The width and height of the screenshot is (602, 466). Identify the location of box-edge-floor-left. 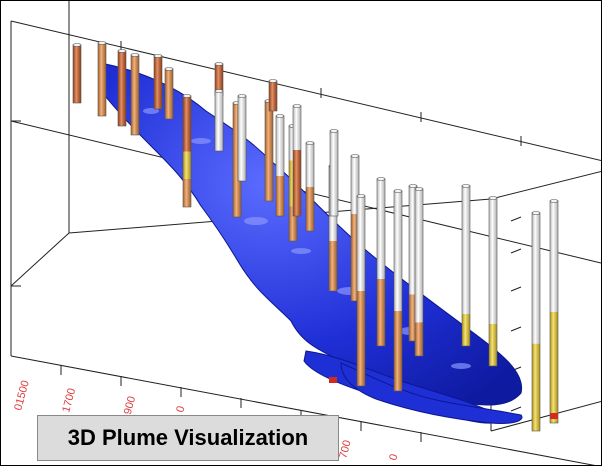
(40, 259).